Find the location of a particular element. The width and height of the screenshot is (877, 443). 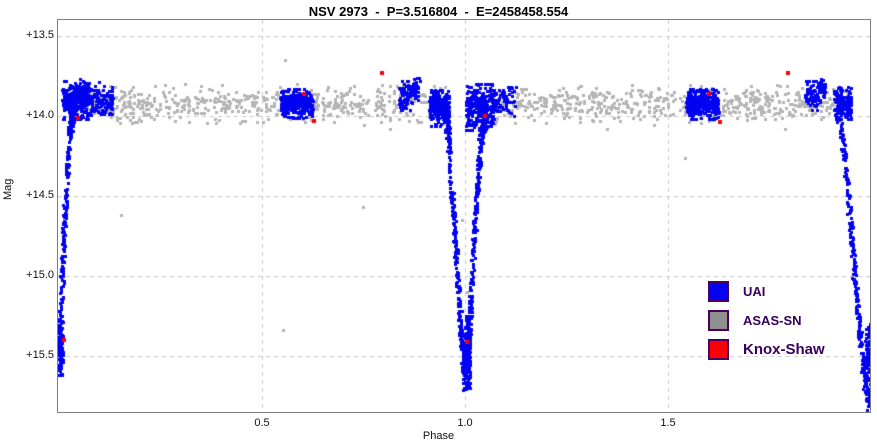

legend: UAI ASAS-SN Knox-Shaw is located at coordinates (766, 320).